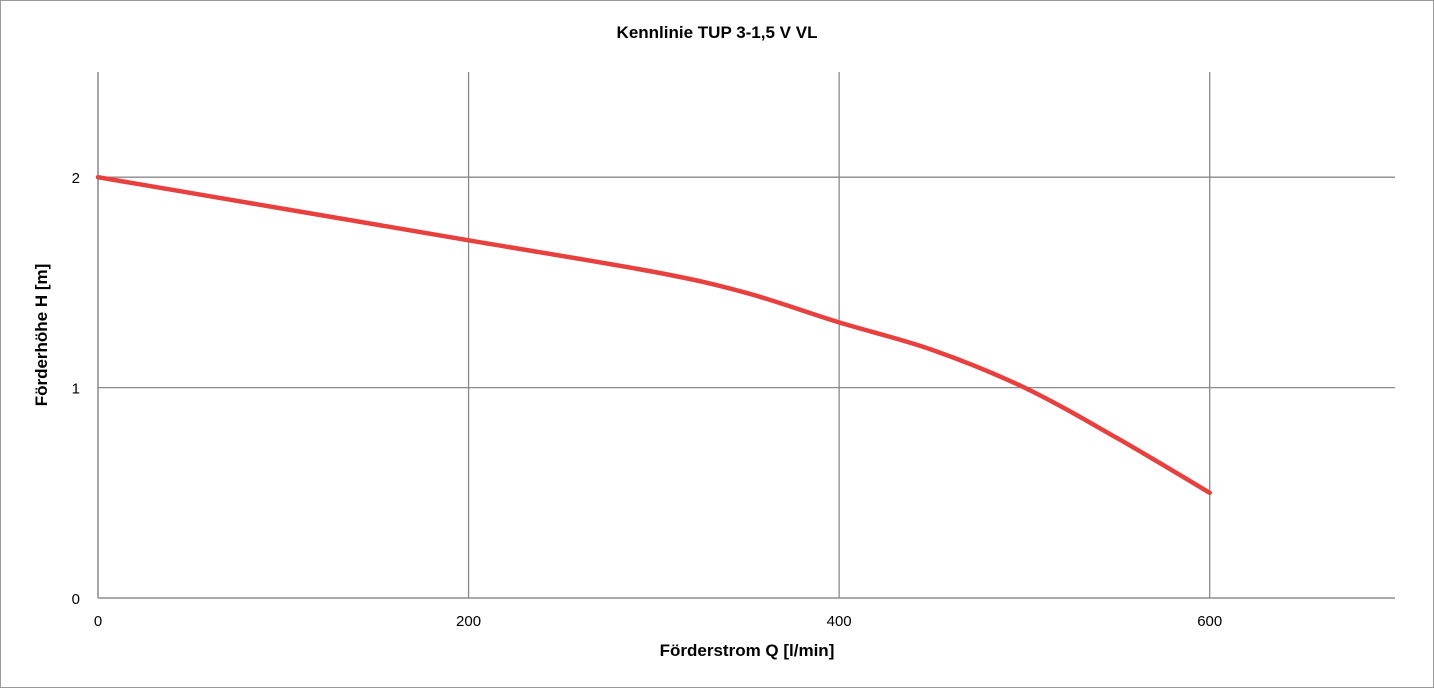  I want to click on x-tick-label: 600, so click(1209, 621).